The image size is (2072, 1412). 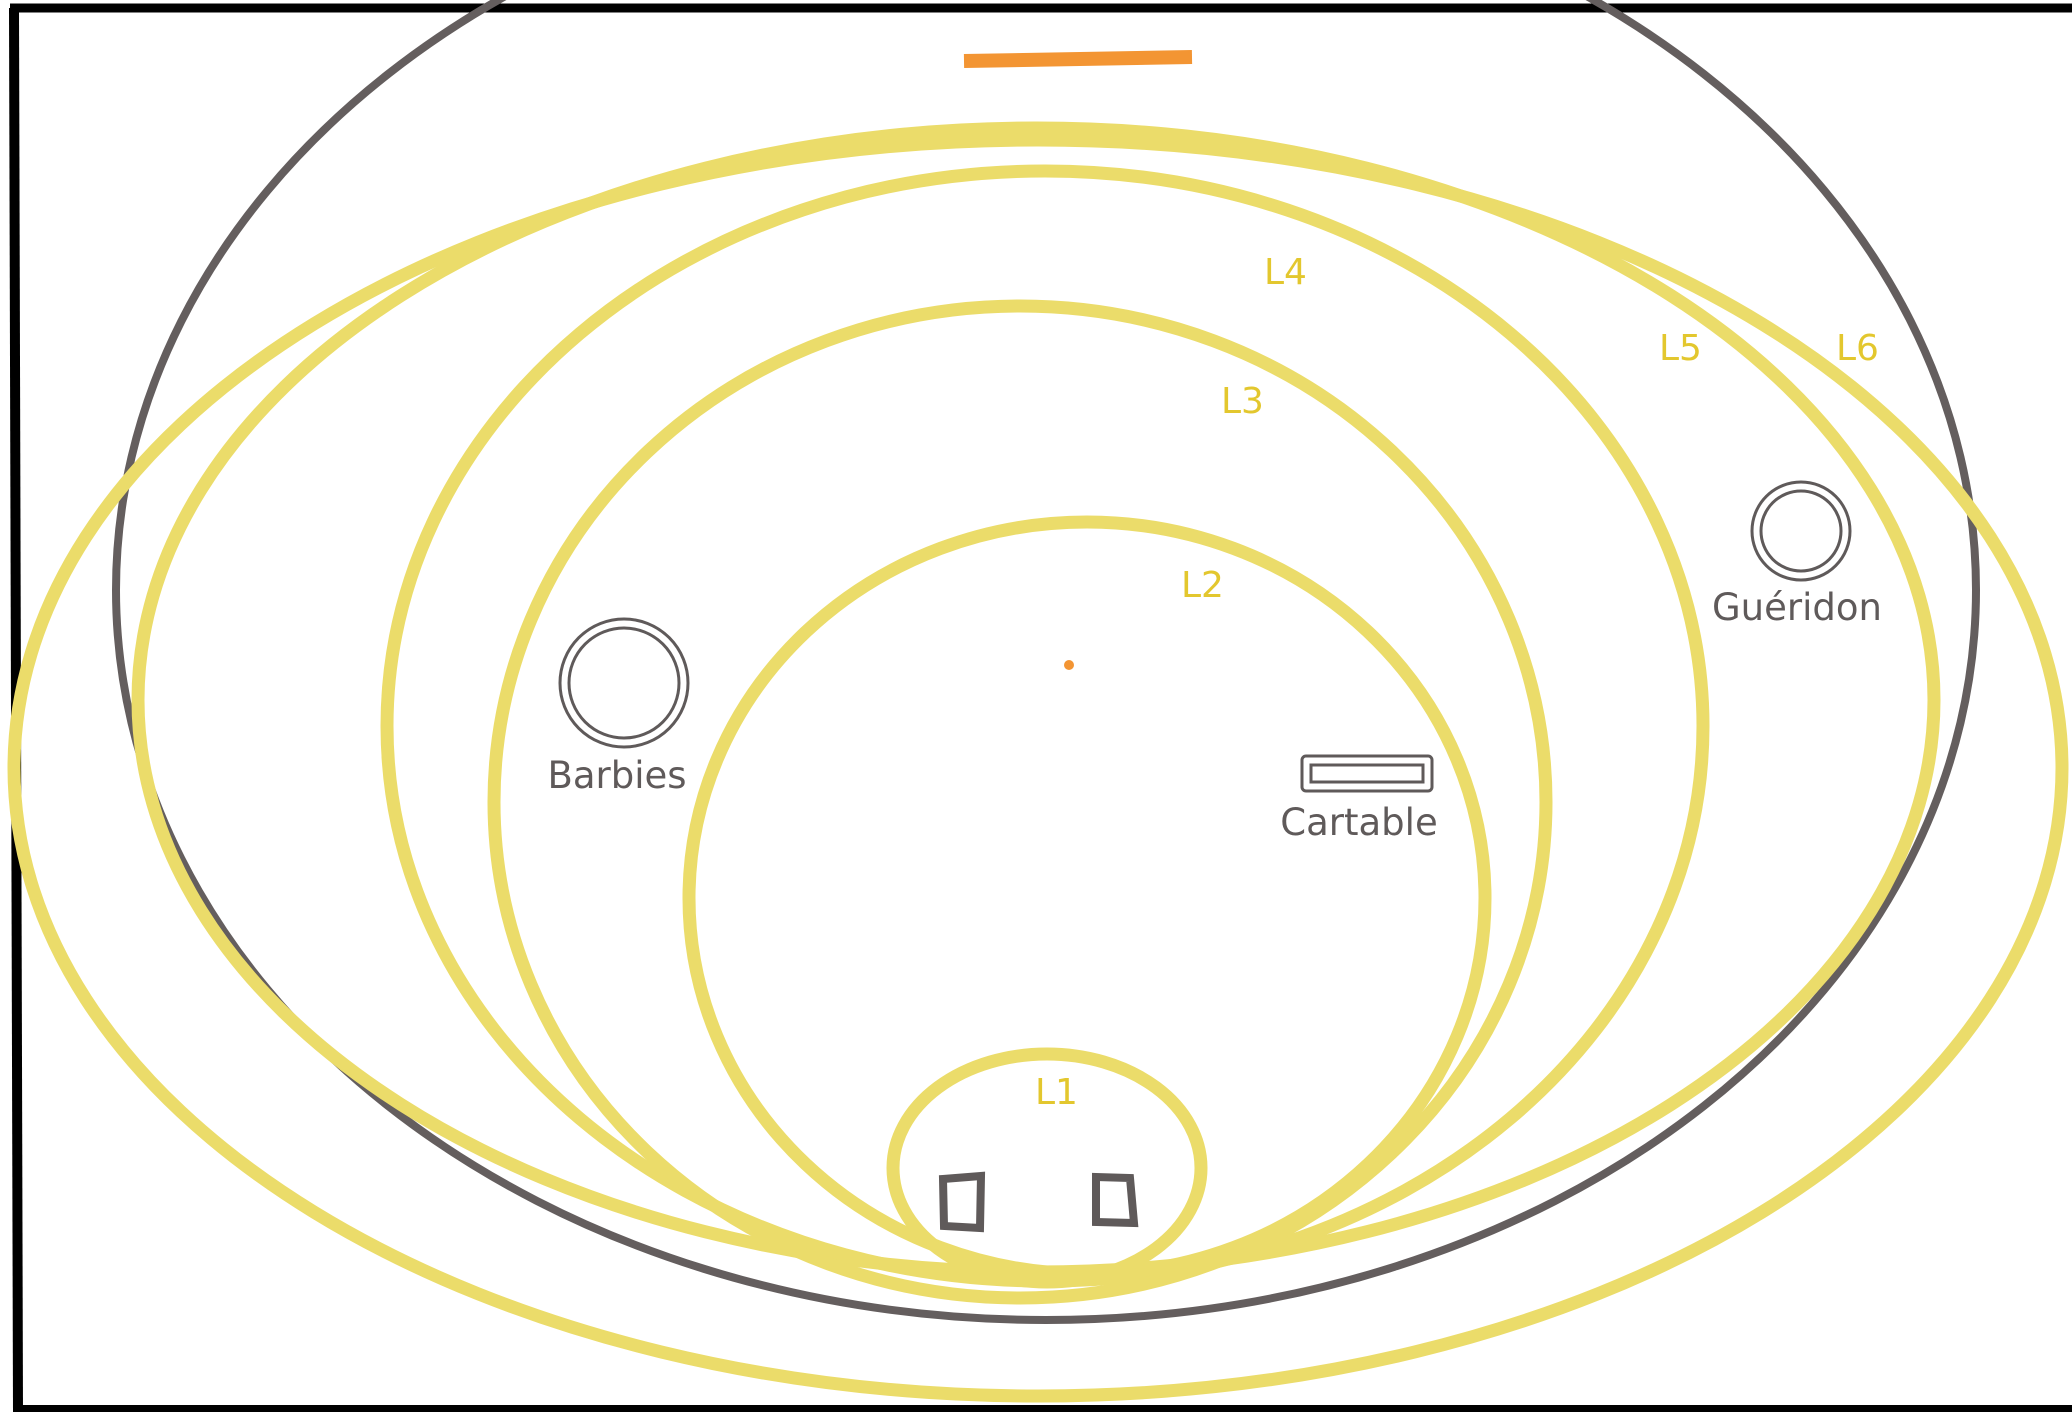 I want to click on zone-l1-ring, so click(x=1047, y=1168).